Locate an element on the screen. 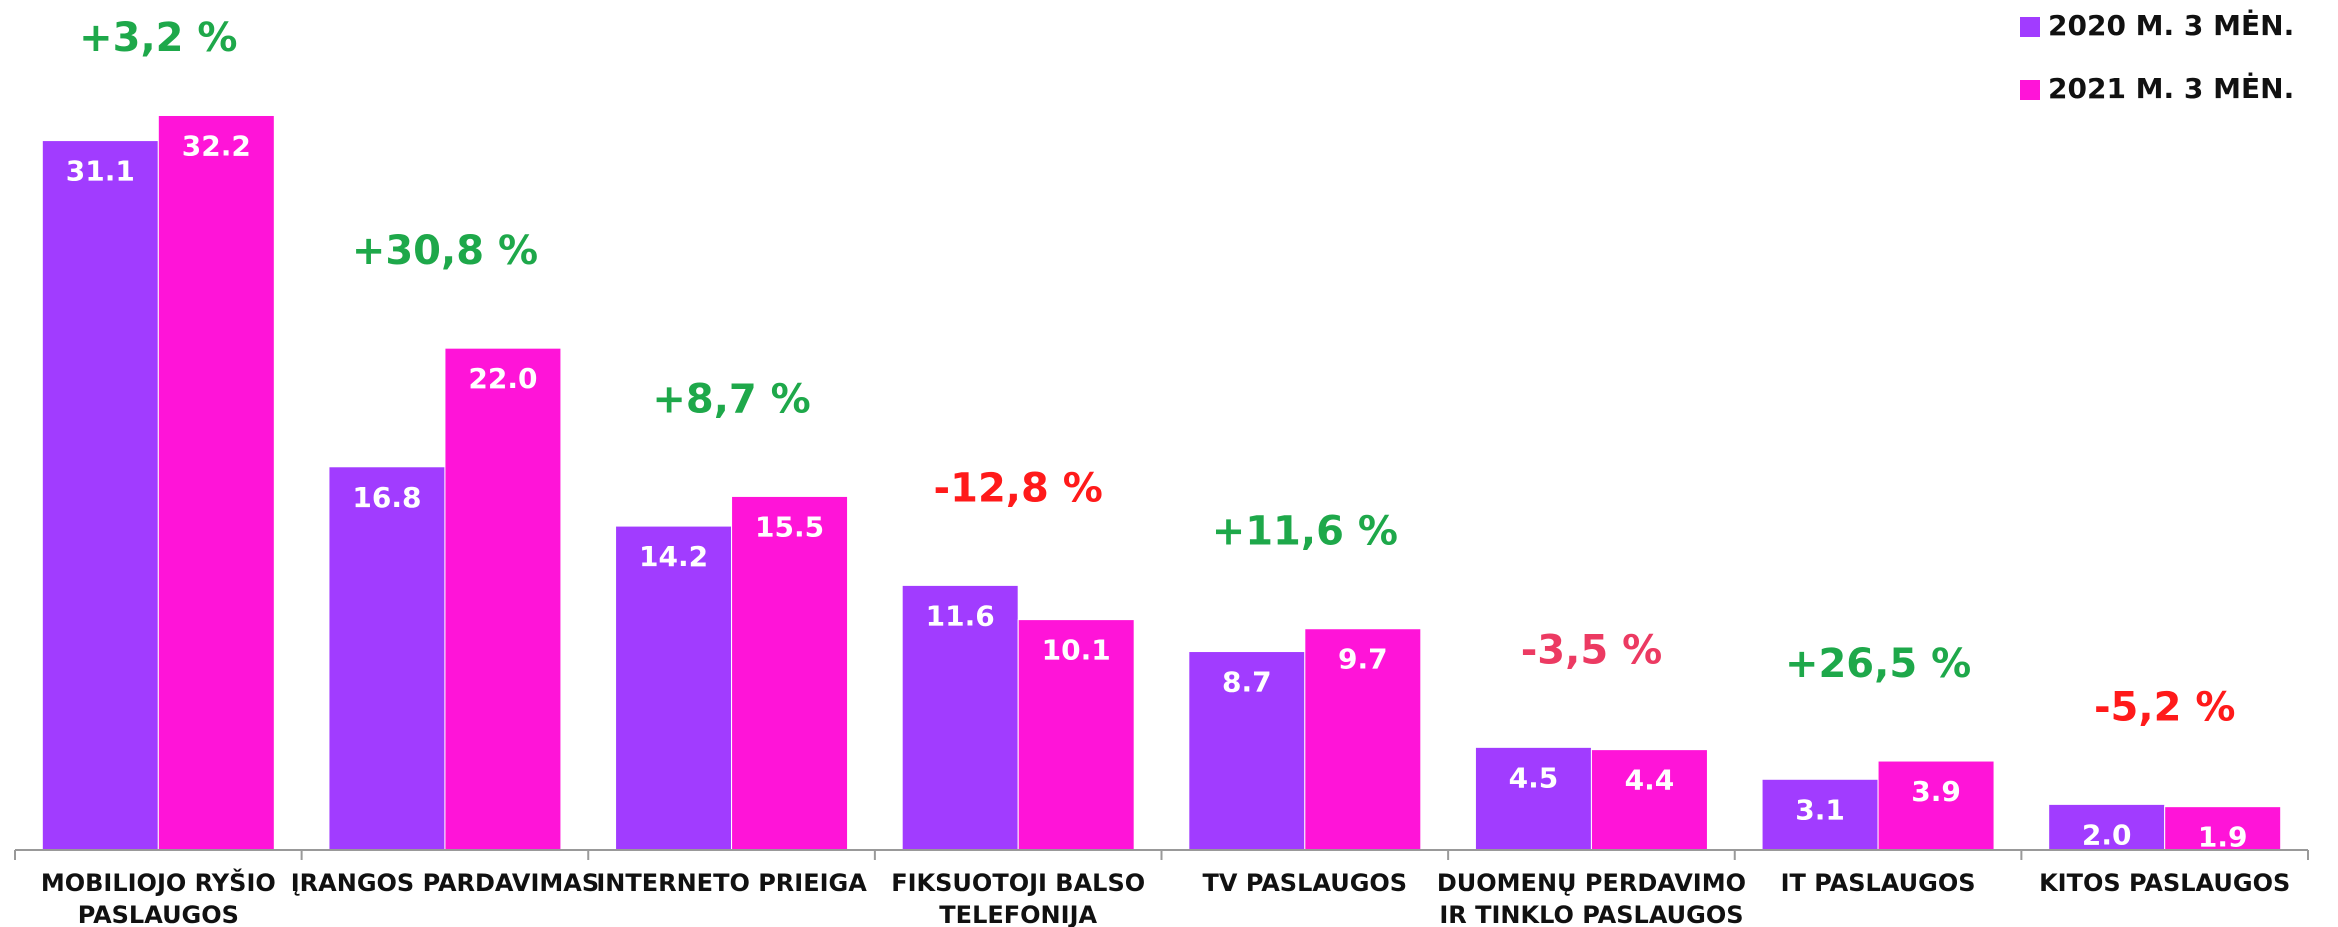 The image size is (2338, 927). change-annotation: +3,2 % is located at coordinates (158, 38).